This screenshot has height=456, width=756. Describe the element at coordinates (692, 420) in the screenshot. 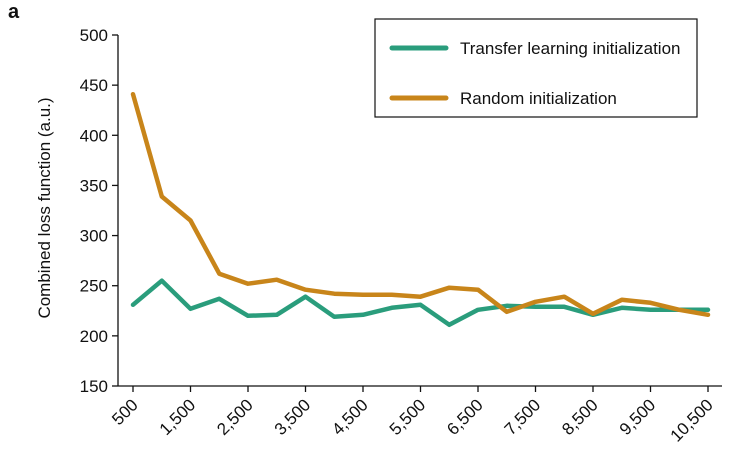

I see `x-tick-label: 10,500` at that location.